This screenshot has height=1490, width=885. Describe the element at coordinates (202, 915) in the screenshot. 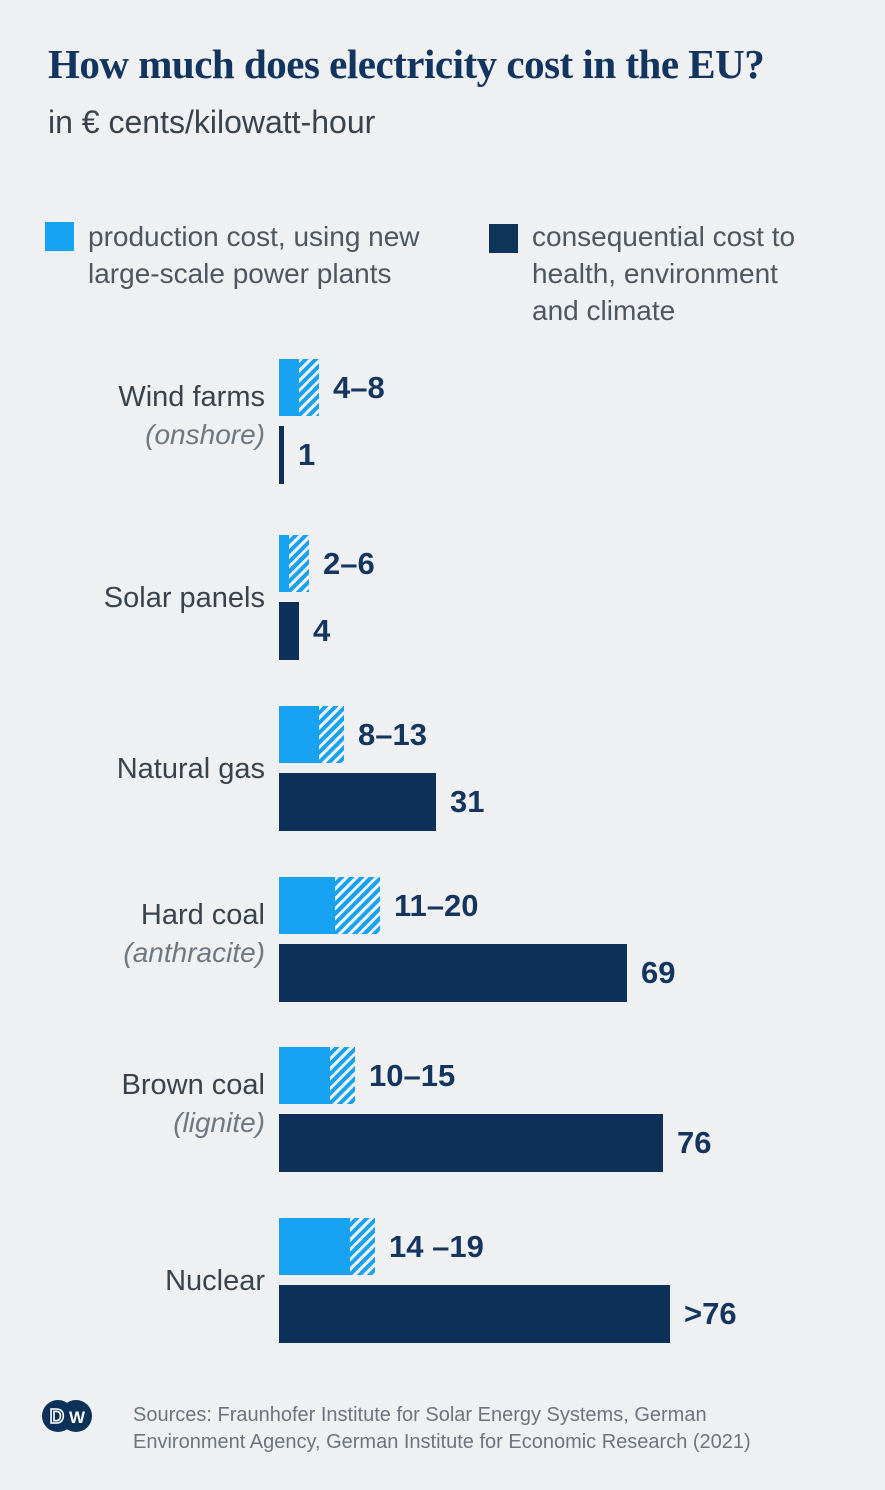

I see `category-label: Hard coal` at that location.